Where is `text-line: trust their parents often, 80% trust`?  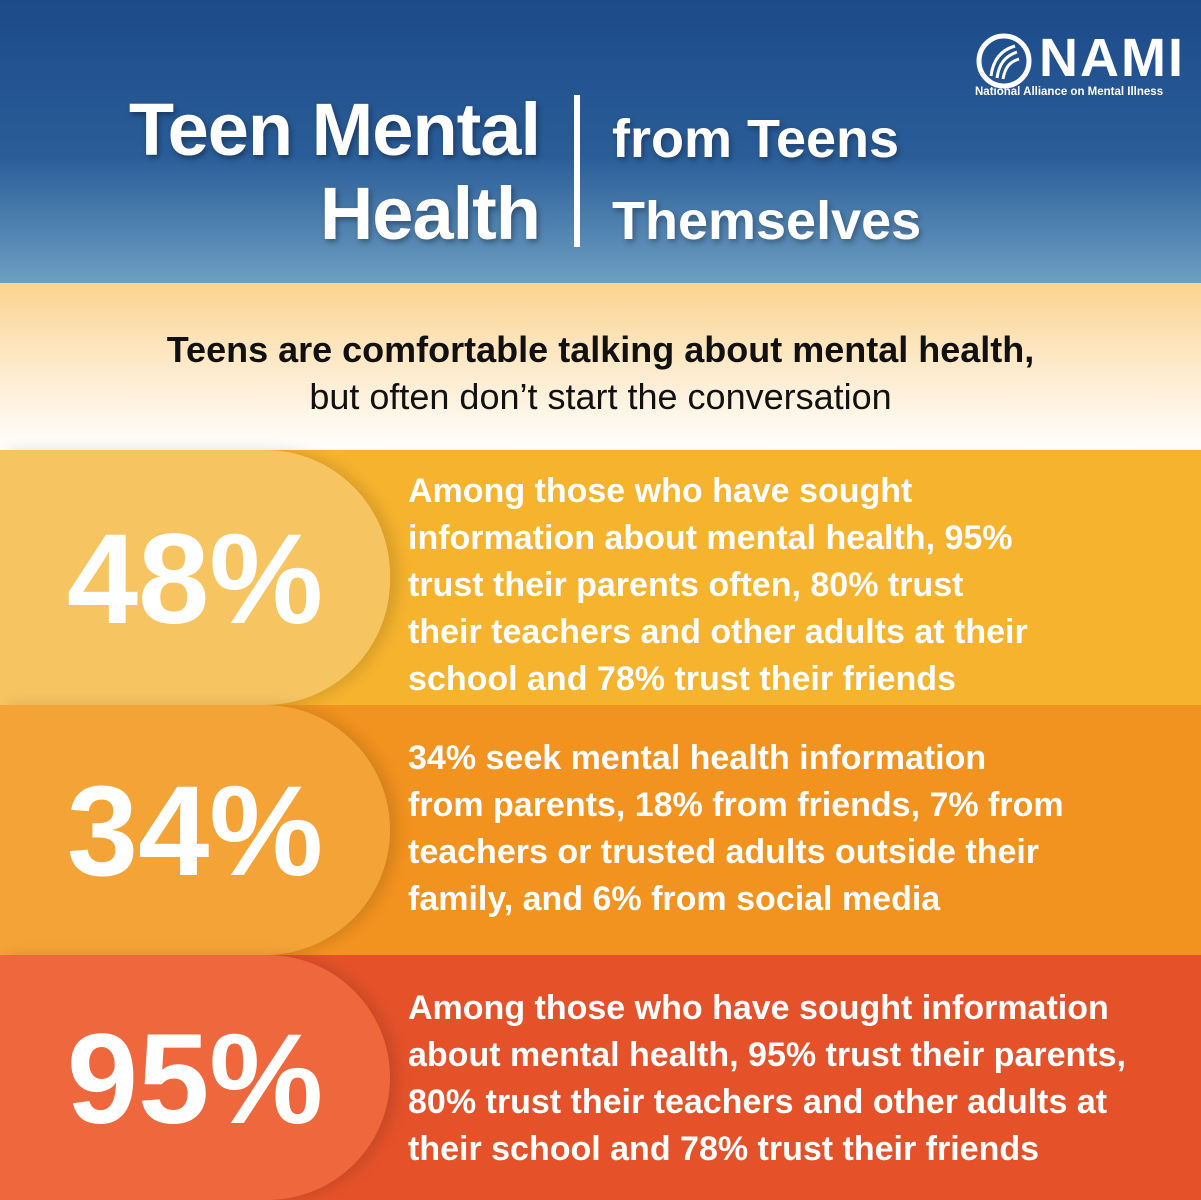 text-line: trust their parents often, 80% trust is located at coordinates (718, 585).